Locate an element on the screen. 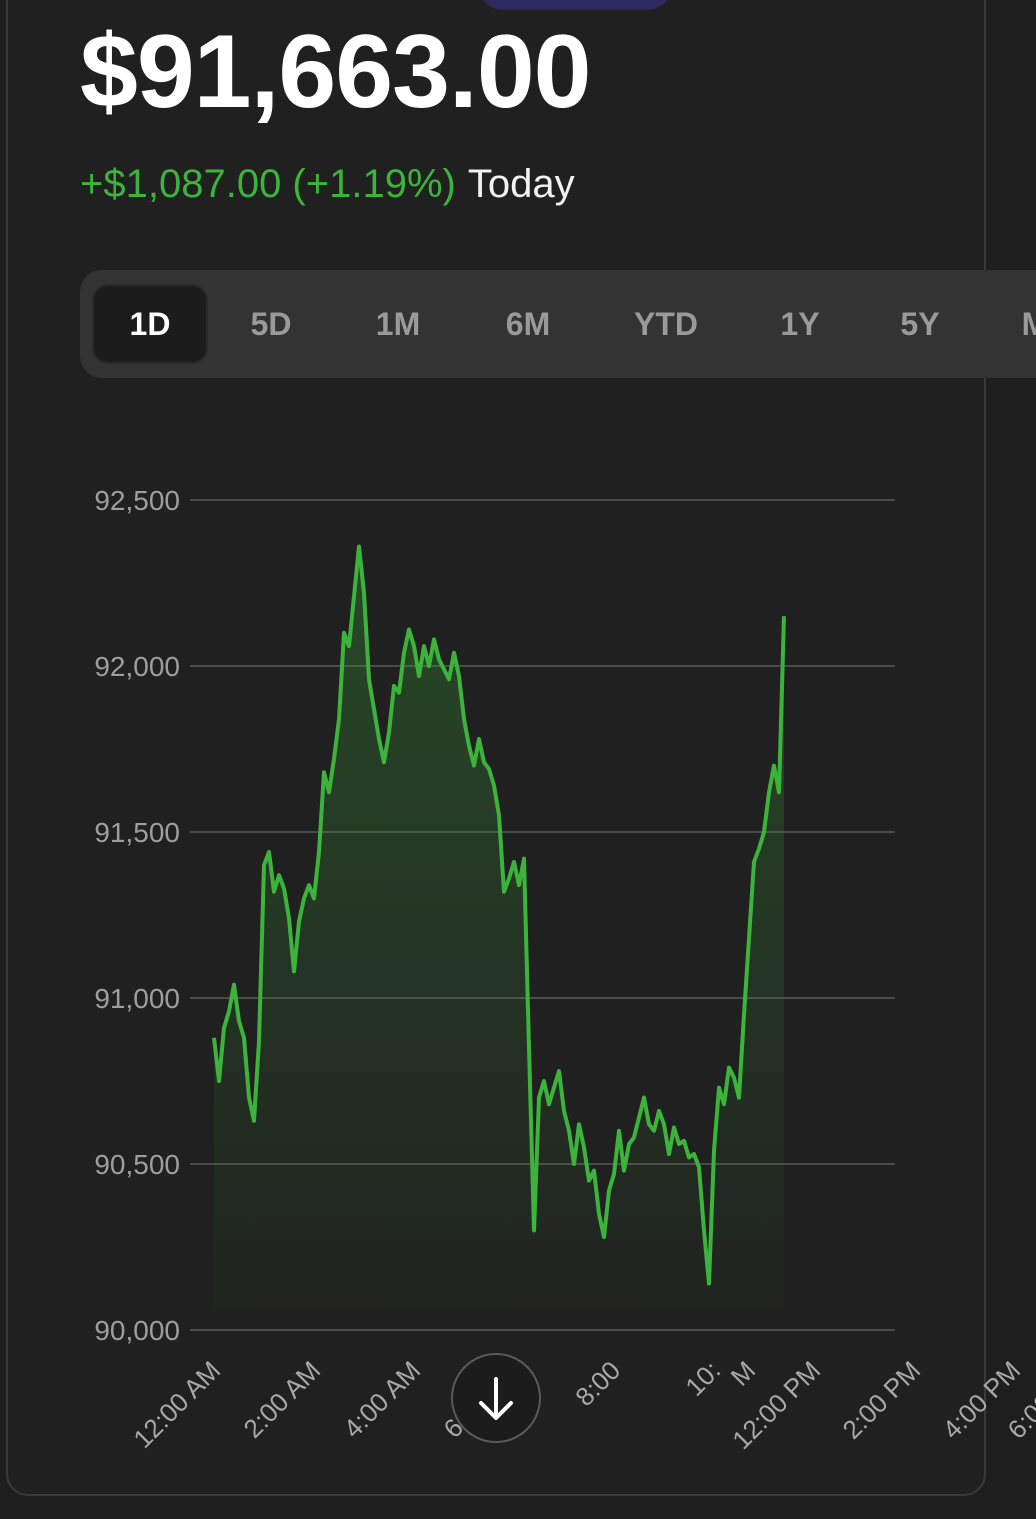 The width and height of the screenshot is (1036, 1519). change-value: +$1,087.00 (+1.19%) is located at coordinates (268, 184).